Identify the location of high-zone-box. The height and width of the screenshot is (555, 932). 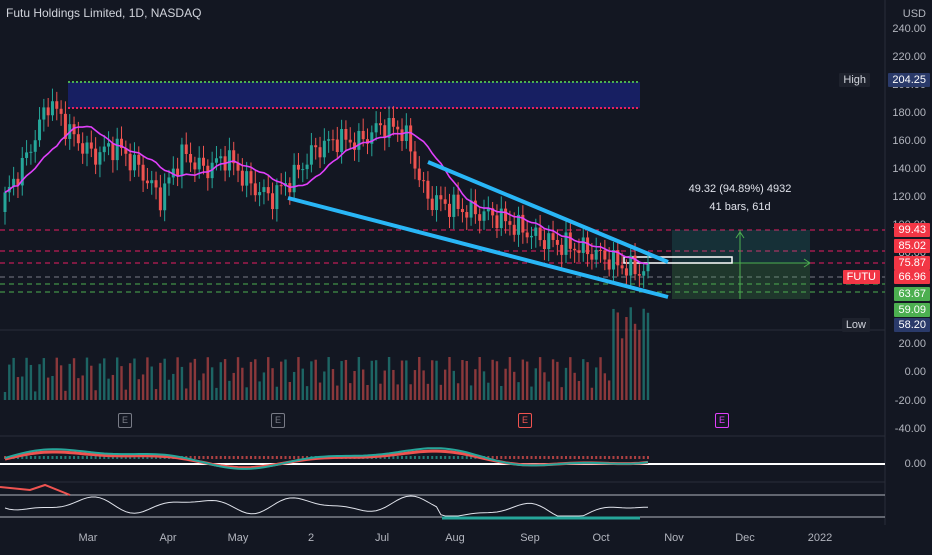
(354, 95).